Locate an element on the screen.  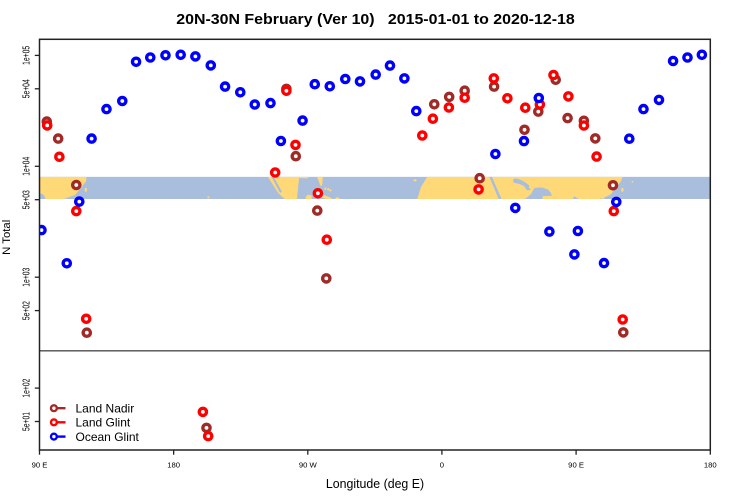
svg-text: 0 is located at coordinates (442, 465).